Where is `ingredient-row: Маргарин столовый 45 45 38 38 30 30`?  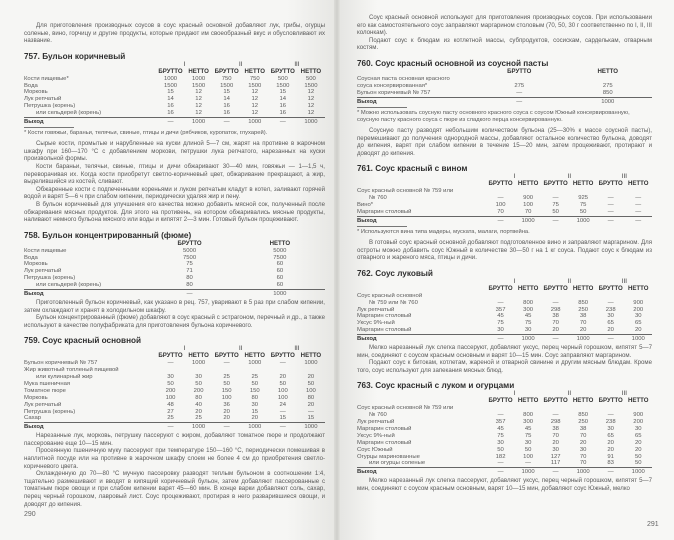
ingredient-row: Маргарин столовый 45 45 38 38 30 30 is located at coordinates (504, 316).